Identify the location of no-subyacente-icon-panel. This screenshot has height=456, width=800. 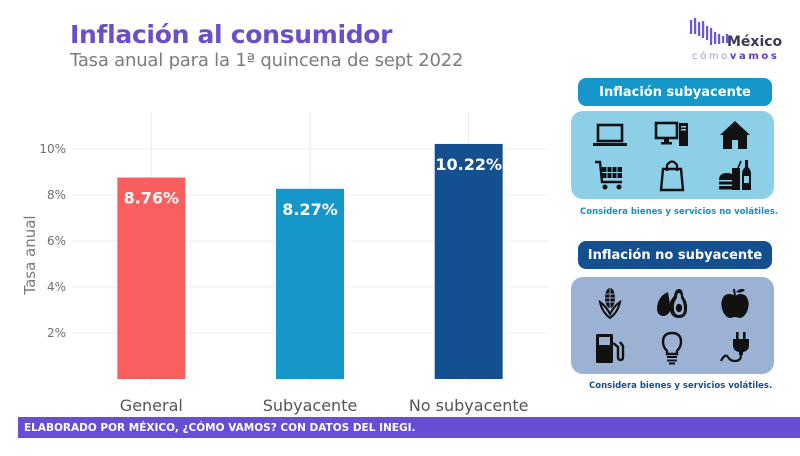
(672, 325).